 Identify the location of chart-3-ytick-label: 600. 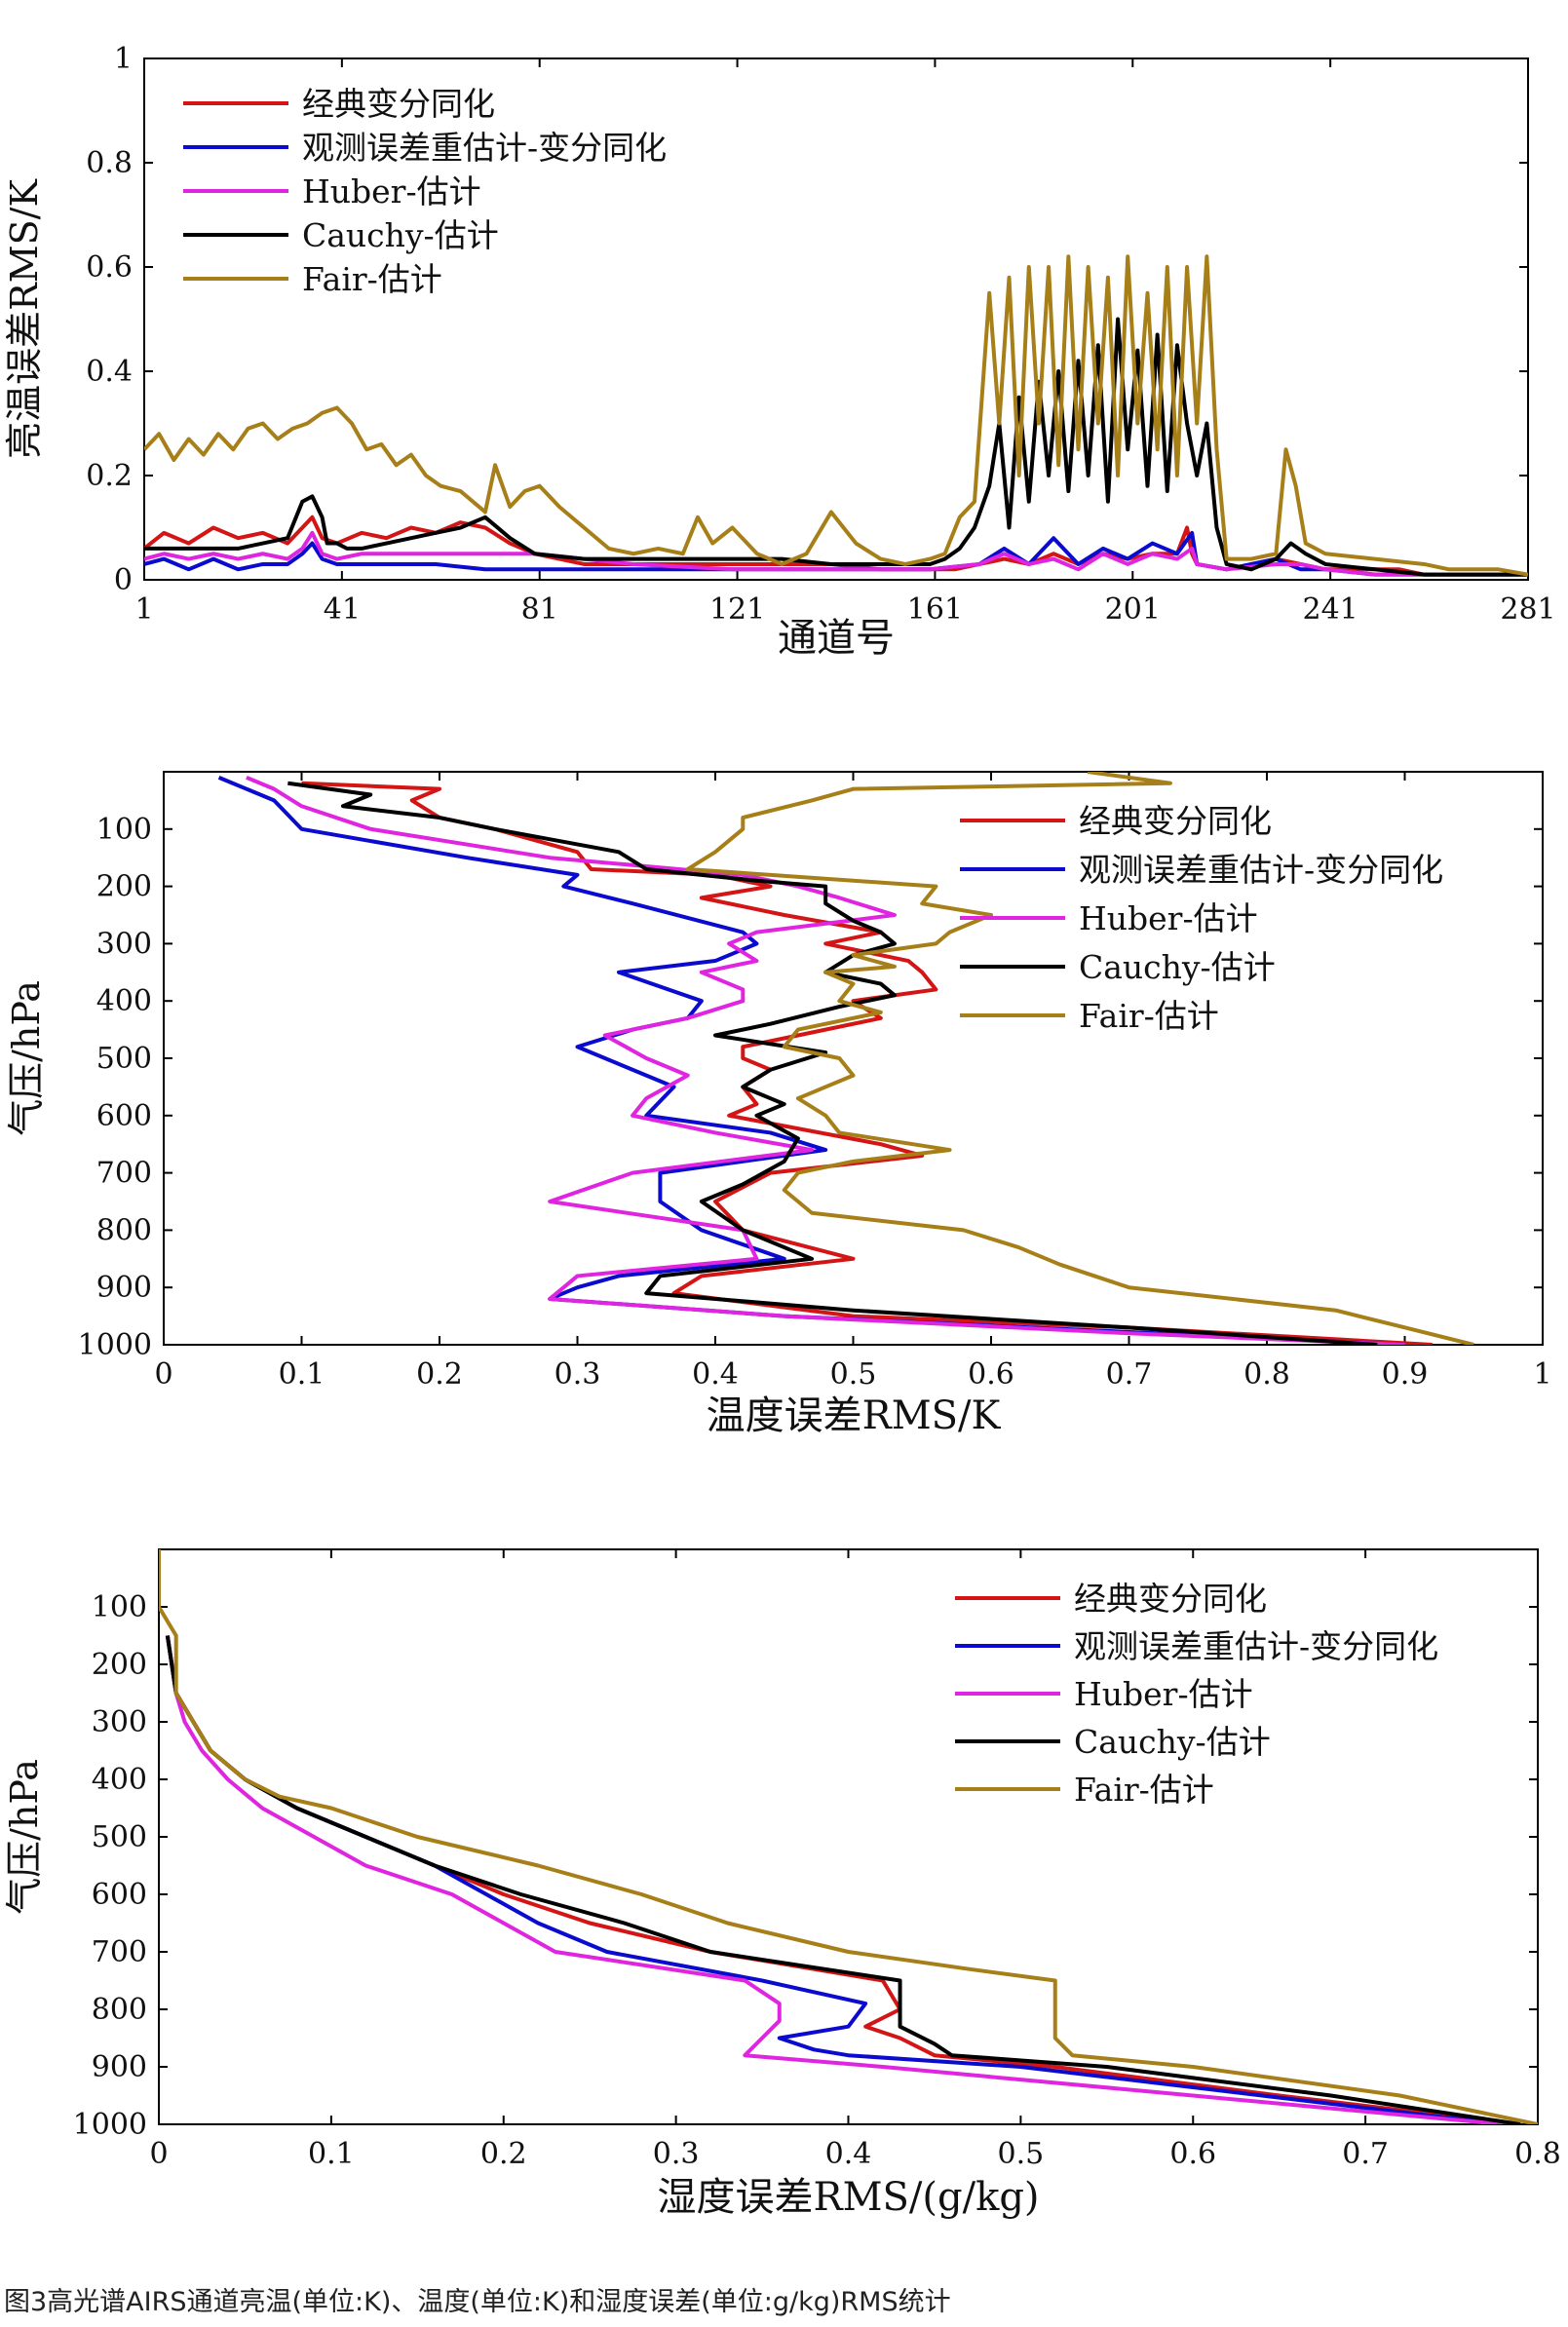
(119, 1895).